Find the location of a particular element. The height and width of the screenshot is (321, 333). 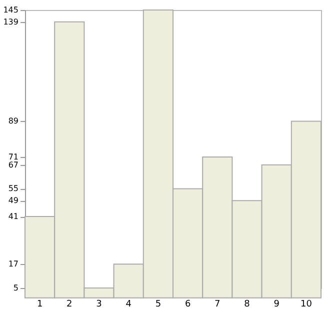

y-tick-label: 89 is located at coordinates (13, 121).